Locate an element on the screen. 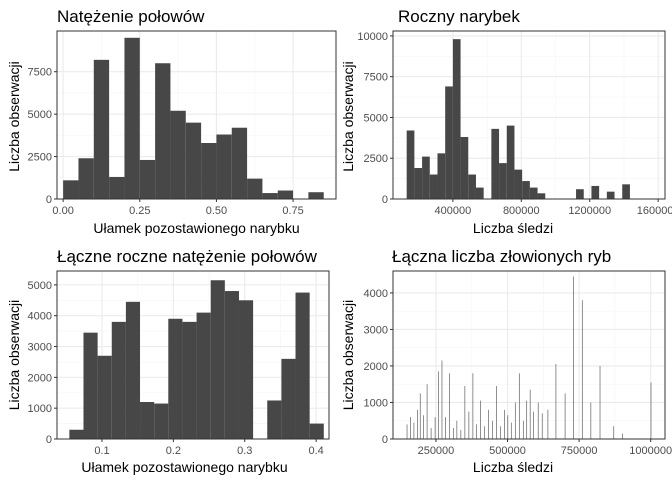  y-tick-label: 4000 is located at coordinates (376, 294).